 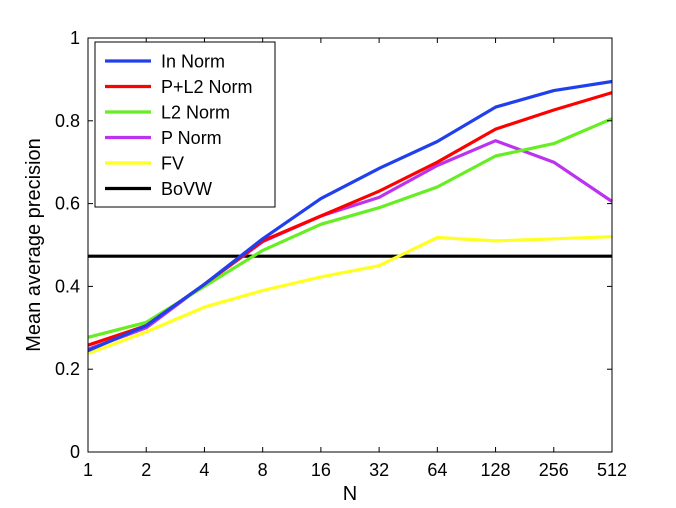 What do you see at coordinates (75, 38) in the screenshot?
I see `y-tick-label: 1` at bounding box center [75, 38].